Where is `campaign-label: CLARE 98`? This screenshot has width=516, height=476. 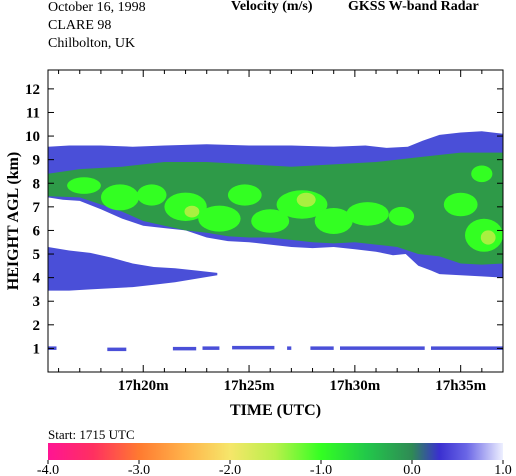
campaign-label: CLARE 98 is located at coordinates (80, 25).